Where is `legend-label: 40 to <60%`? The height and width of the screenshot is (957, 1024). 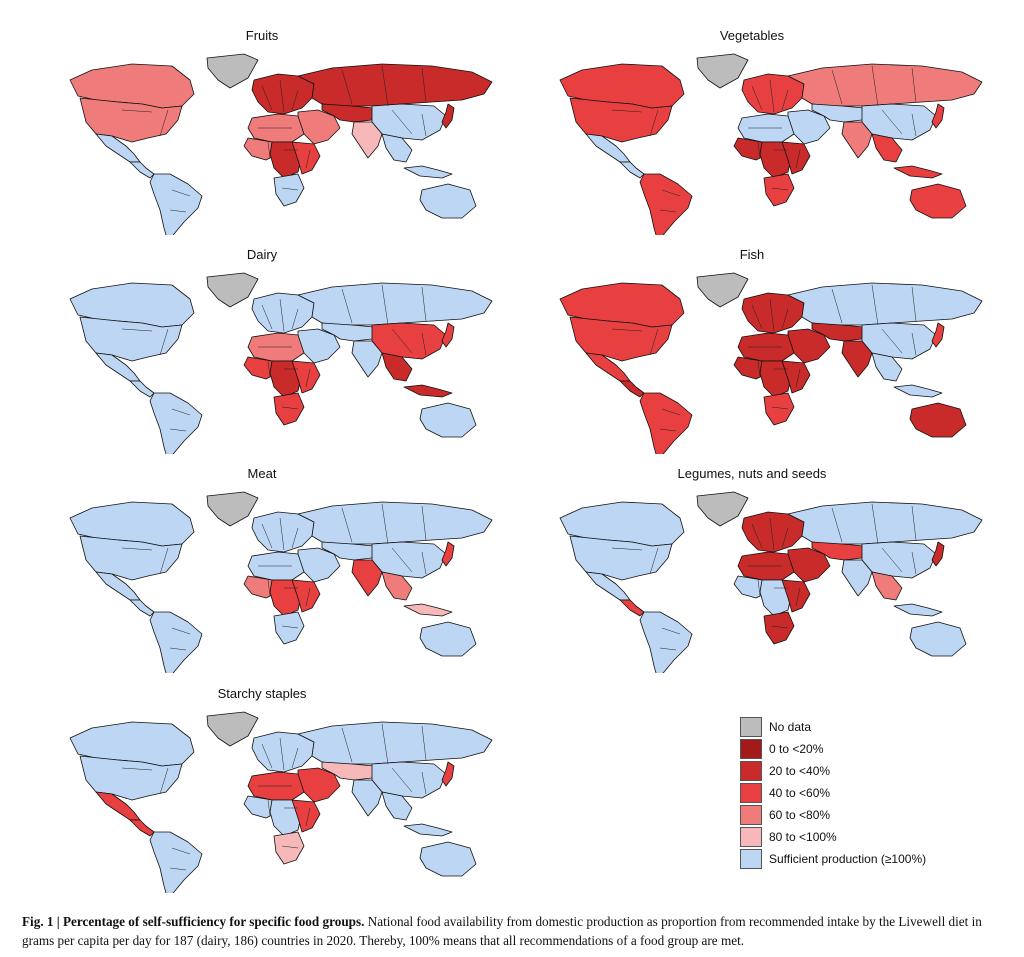
legend-label: 40 to <60% is located at coordinates (800, 793).